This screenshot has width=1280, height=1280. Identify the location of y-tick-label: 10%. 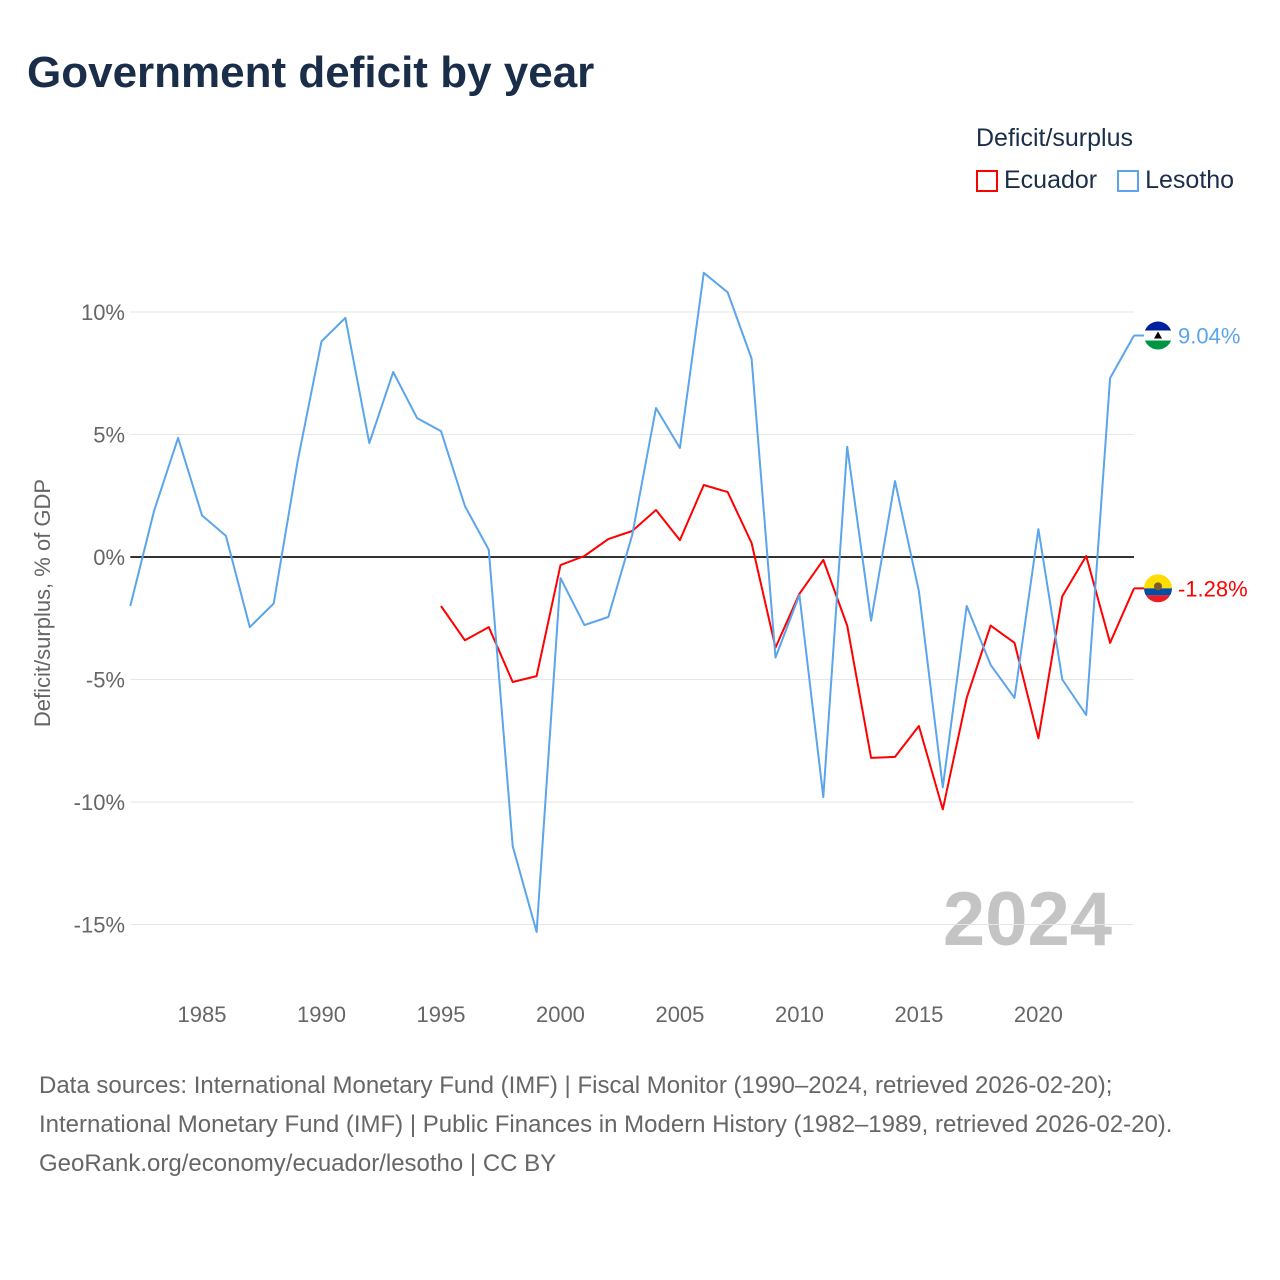
(103, 312).